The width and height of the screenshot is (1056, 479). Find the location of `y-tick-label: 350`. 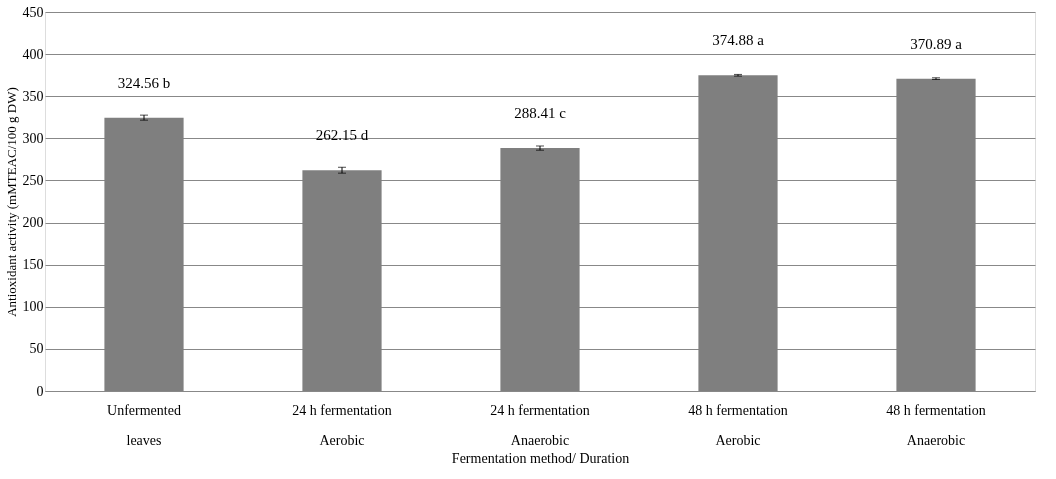

y-tick-label: 350 is located at coordinates (33, 96).